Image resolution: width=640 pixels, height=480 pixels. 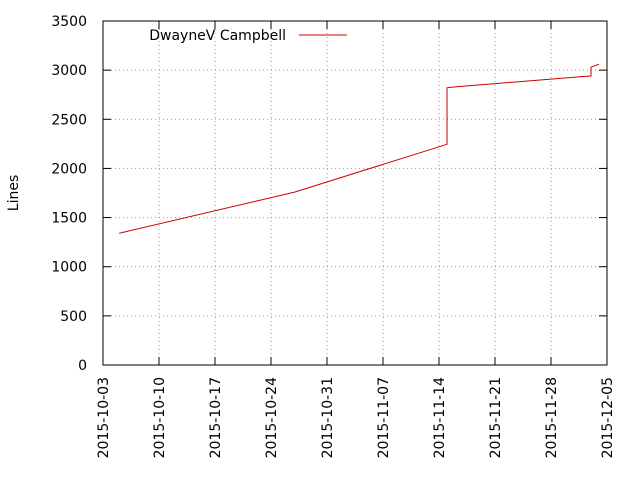 I want to click on x-tick-label: 2015-11-07, so click(x=384, y=417).